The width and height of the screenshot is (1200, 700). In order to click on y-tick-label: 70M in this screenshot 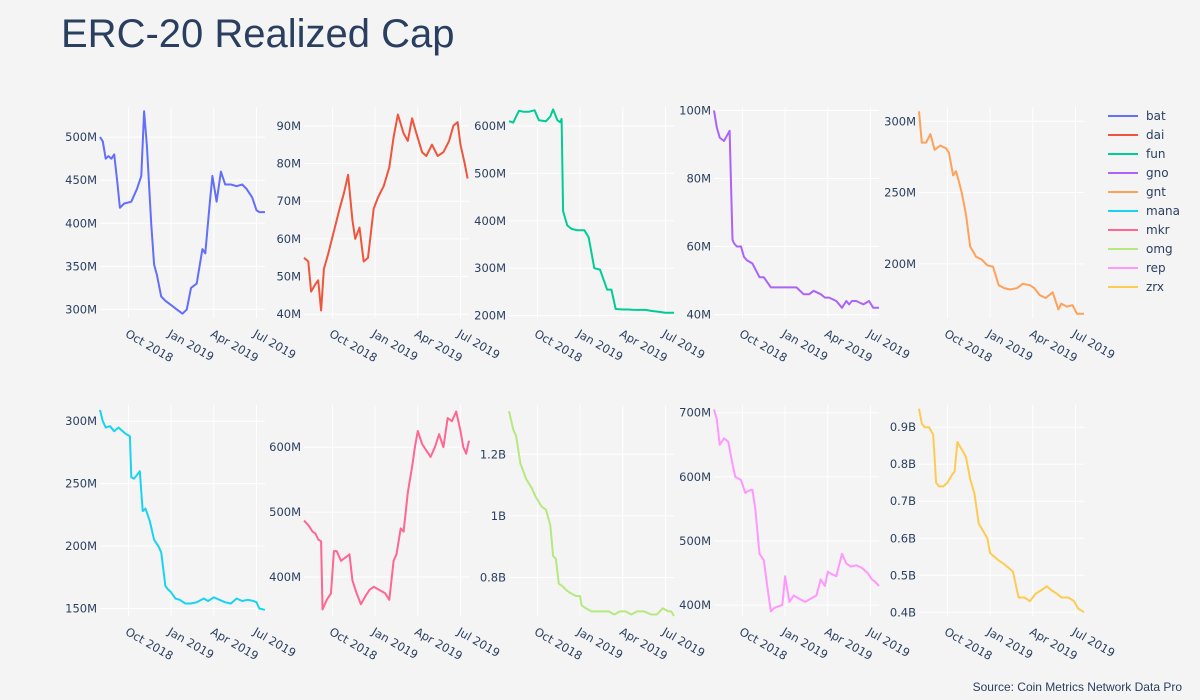, I will do `click(288, 201)`.